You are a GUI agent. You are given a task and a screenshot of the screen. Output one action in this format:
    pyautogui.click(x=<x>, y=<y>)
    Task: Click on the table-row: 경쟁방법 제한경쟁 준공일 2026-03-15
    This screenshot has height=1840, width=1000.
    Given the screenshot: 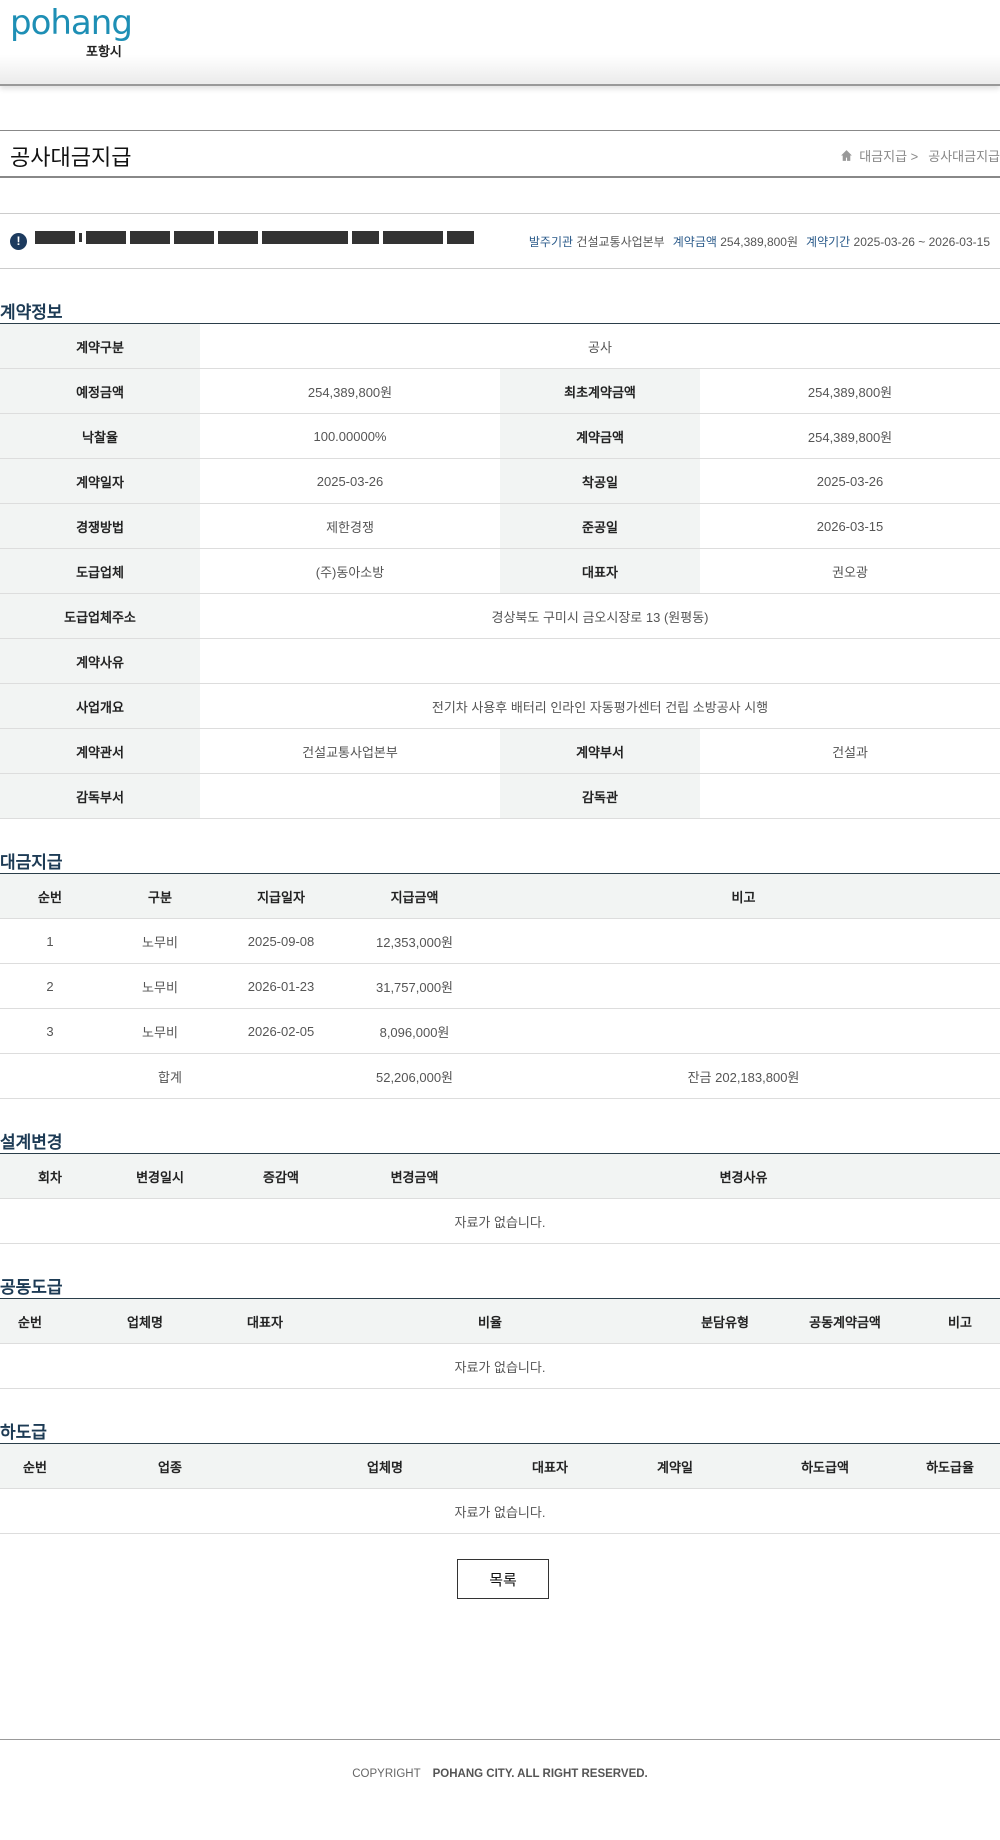 What is the action you would take?
    pyautogui.click(x=500, y=526)
    